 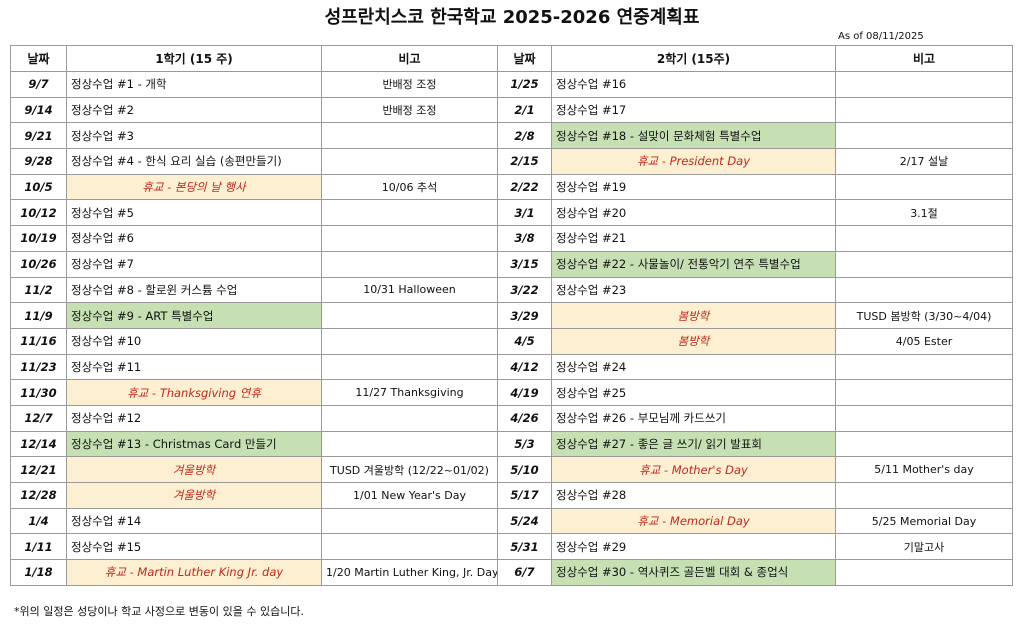 What do you see at coordinates (693, 444) in the screenshot?
I see `class-cell: 정상수업 #27 - 좋은 글 쓰기/ 읽기 발표회` at bounding box center [693, 444].